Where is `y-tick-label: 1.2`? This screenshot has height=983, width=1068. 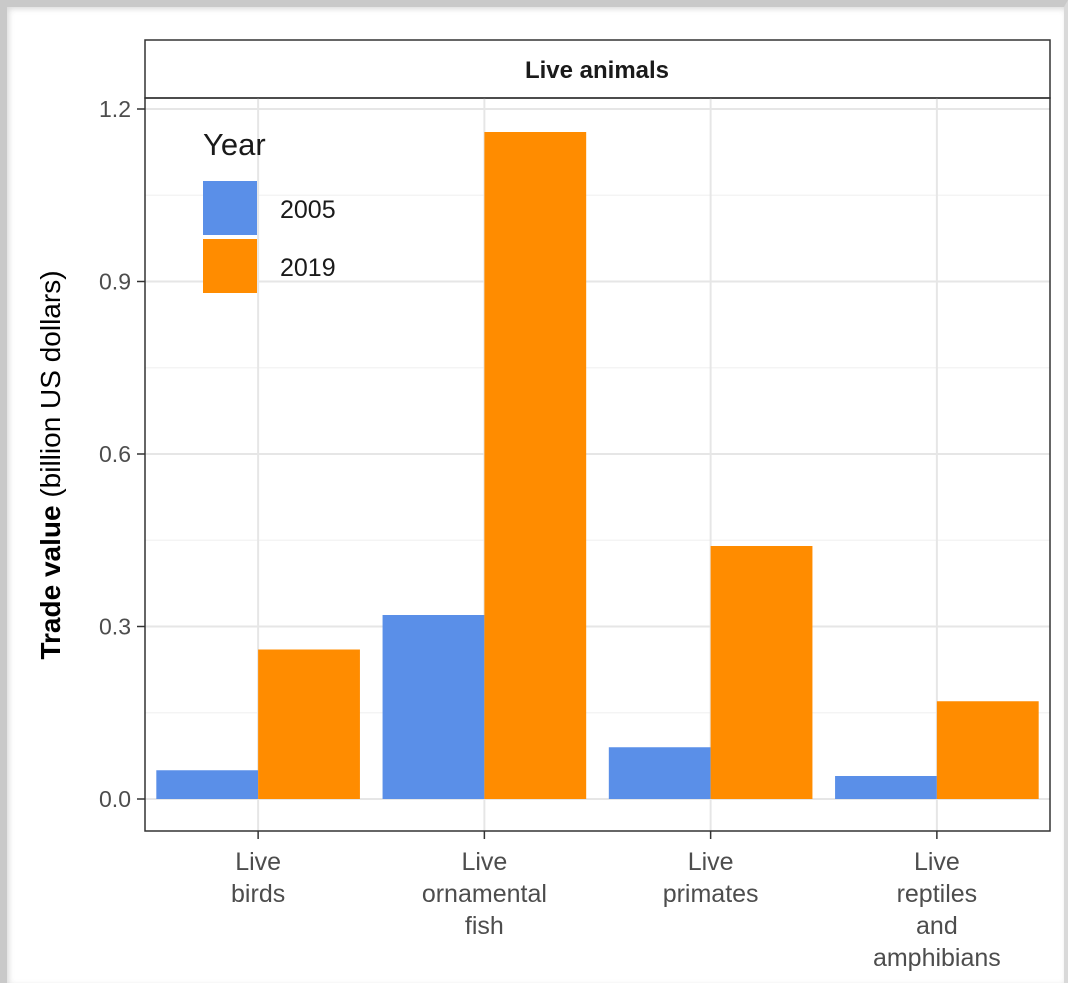 y-tick-label: 1.2 is located at coordinates (115, 109).